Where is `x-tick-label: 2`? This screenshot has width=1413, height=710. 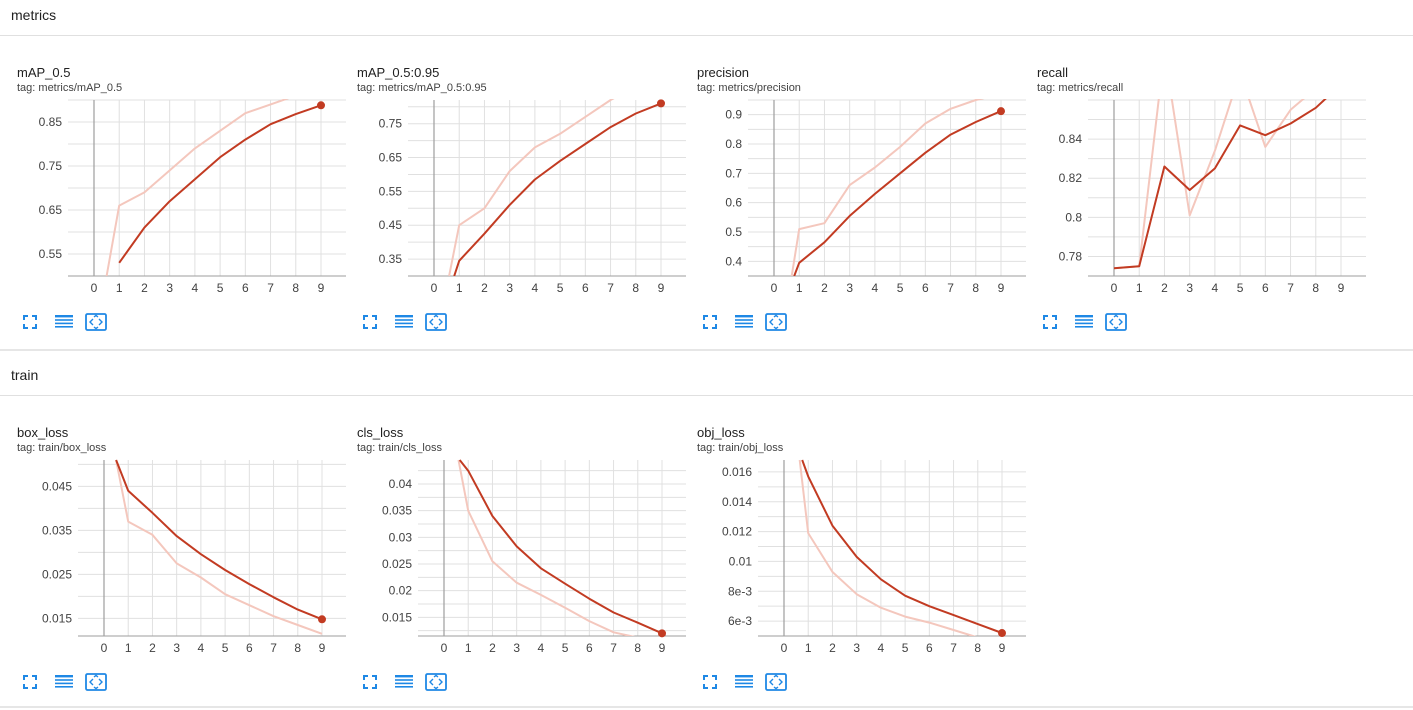
x-tick-label: 2 is located at coordinates (144, 288).